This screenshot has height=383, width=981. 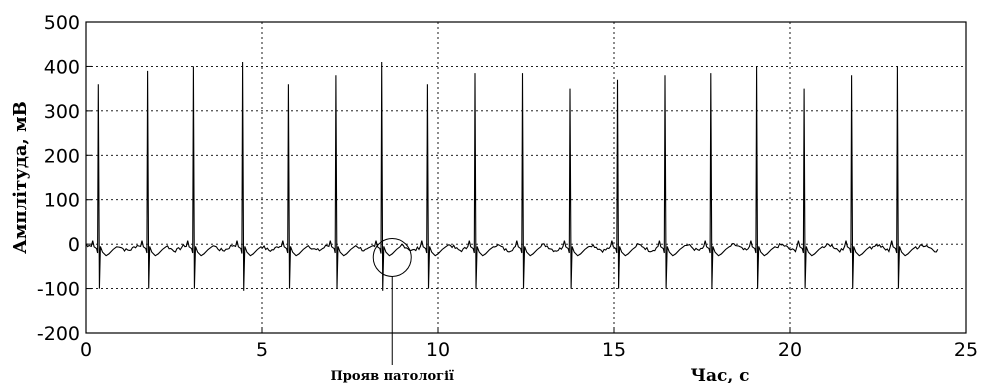 I want to click on x-tick-labels: 0 5 10 15 20 25, so click(x=529, y=344).